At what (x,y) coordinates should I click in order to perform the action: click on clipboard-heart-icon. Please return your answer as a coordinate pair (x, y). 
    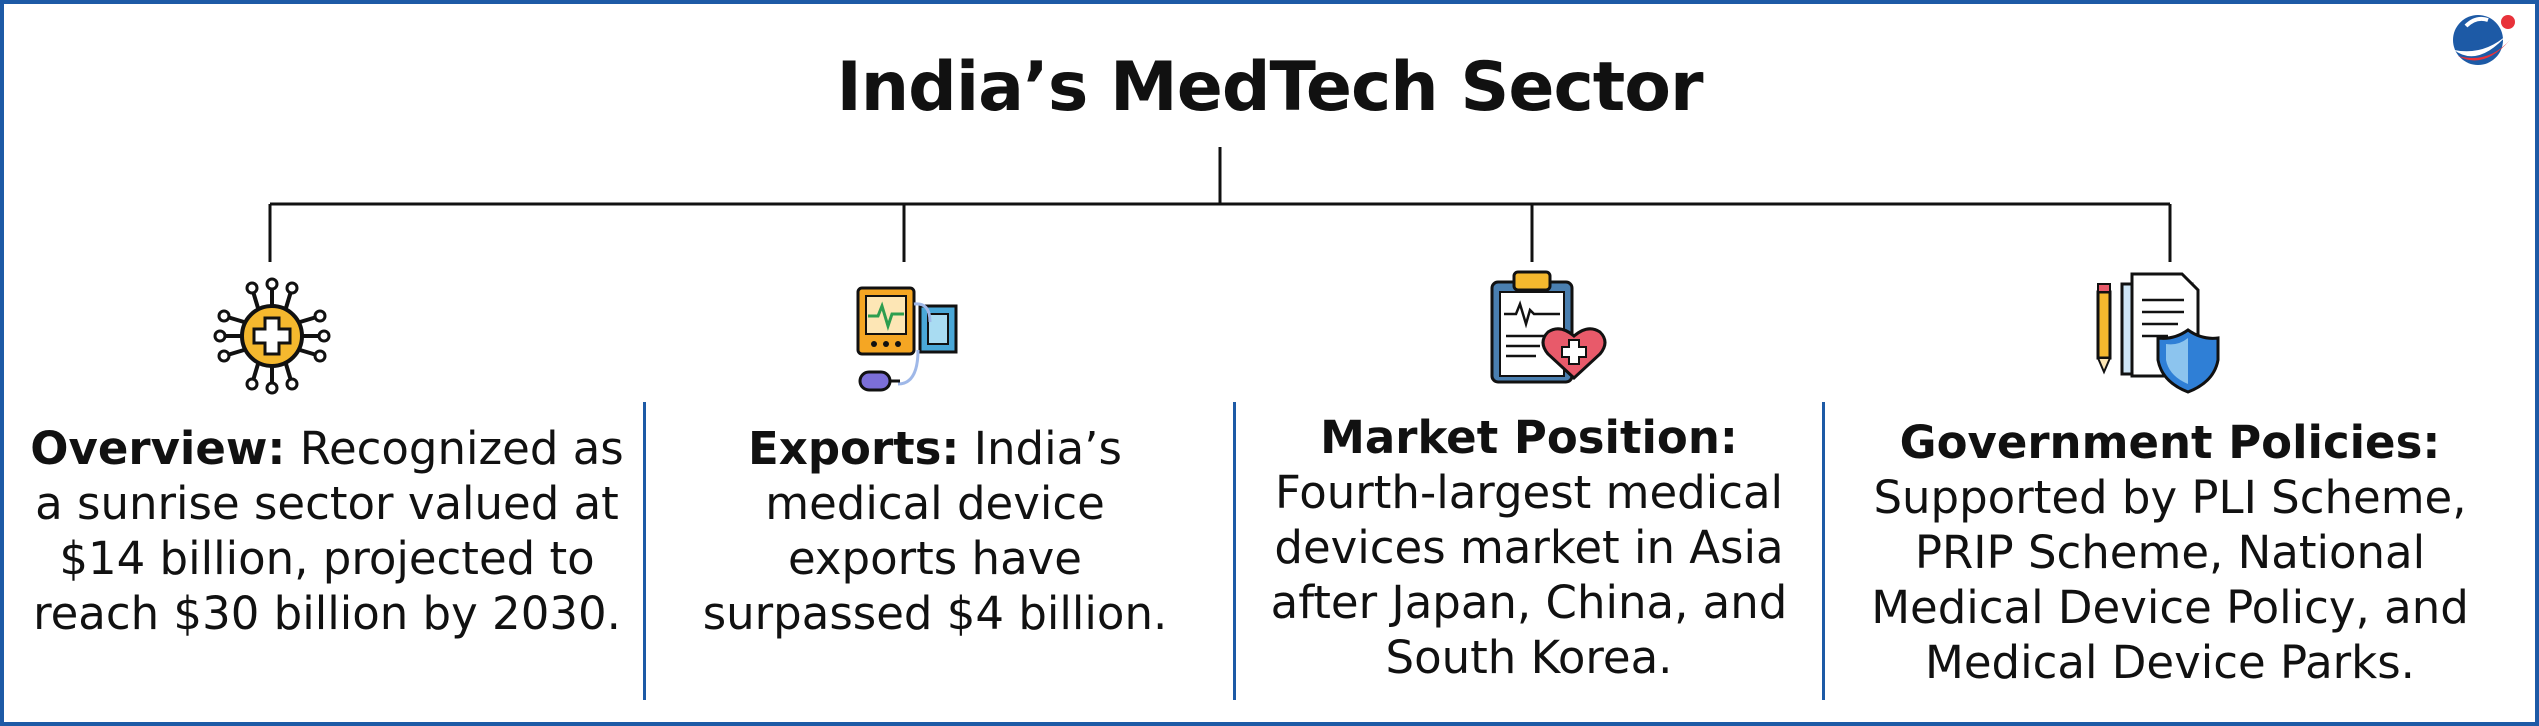
    Looking at the image, I should click on (1548, 327).